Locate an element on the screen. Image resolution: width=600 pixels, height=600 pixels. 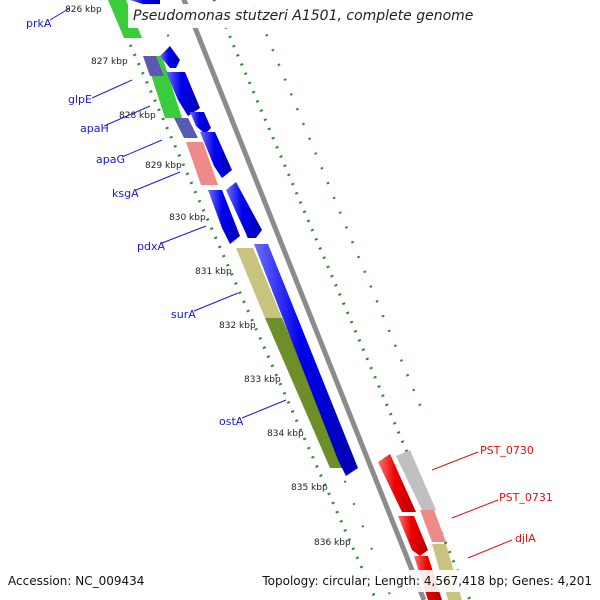
ruler-label: 827 kbp is located at coordinates (109, 62).